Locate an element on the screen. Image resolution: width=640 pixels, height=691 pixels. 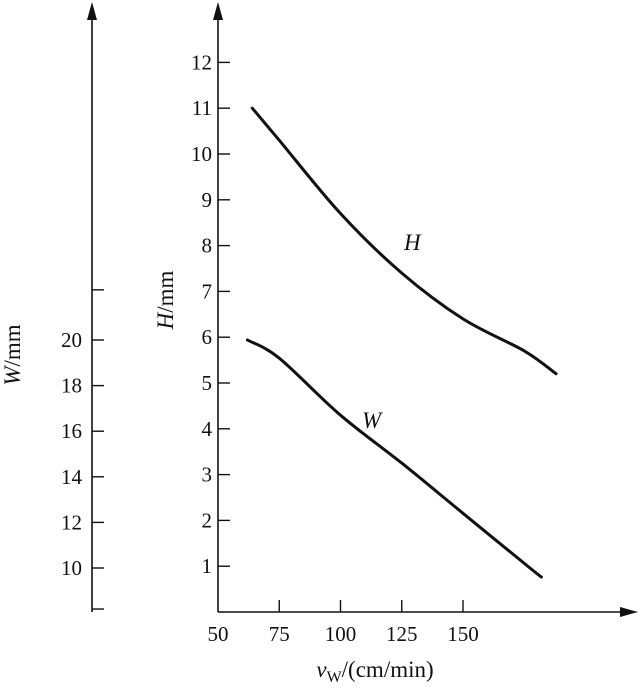
x-axis-title: vW/(cm/min) is located at coordinates (374, 671).